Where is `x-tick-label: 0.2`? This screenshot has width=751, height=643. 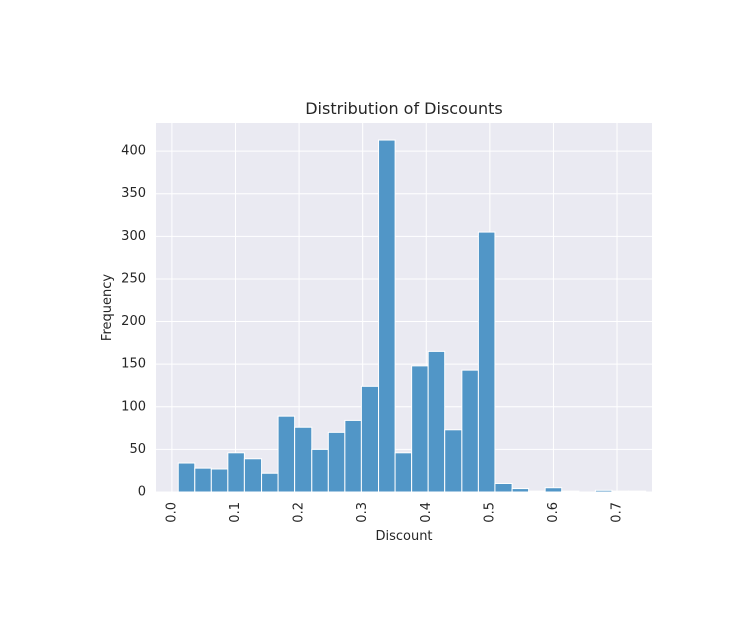
x-tick-label: 0.2 is located at coordinates (299, 512).